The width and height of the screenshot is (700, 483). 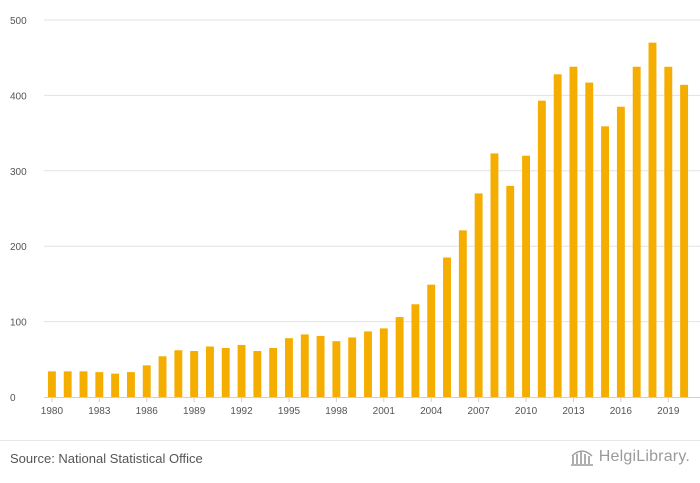 I want to click on y-tick-label: 200, so click(x=18, y=247).